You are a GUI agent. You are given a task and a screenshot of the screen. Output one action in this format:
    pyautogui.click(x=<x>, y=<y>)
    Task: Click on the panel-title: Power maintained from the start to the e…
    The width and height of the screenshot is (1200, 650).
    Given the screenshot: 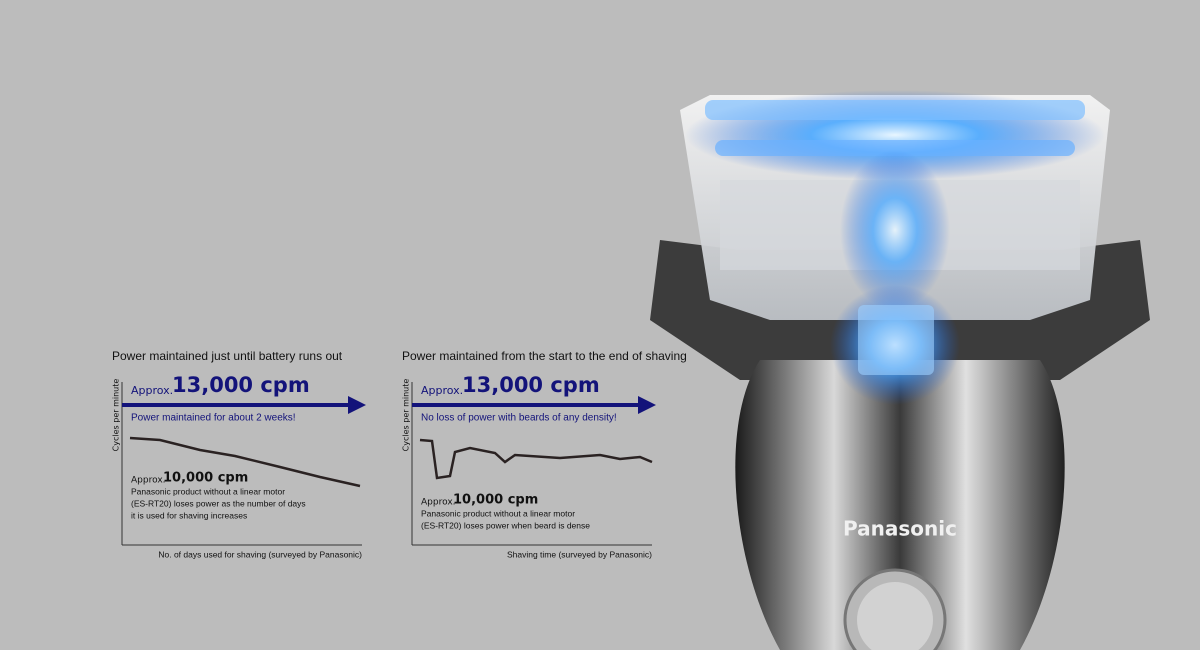 What is the action you would take?
    pyautogui.click(x=544, y=356)
    